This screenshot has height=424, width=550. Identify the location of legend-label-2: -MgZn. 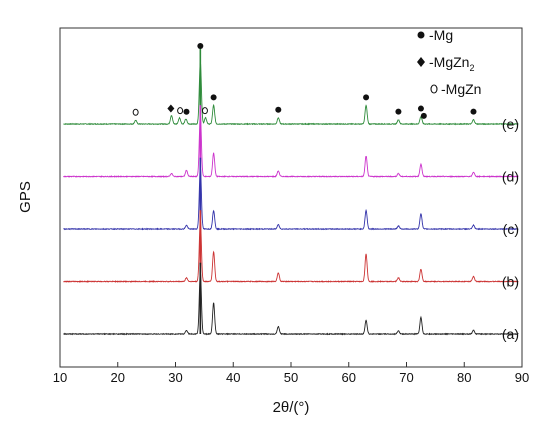
(461, 89).